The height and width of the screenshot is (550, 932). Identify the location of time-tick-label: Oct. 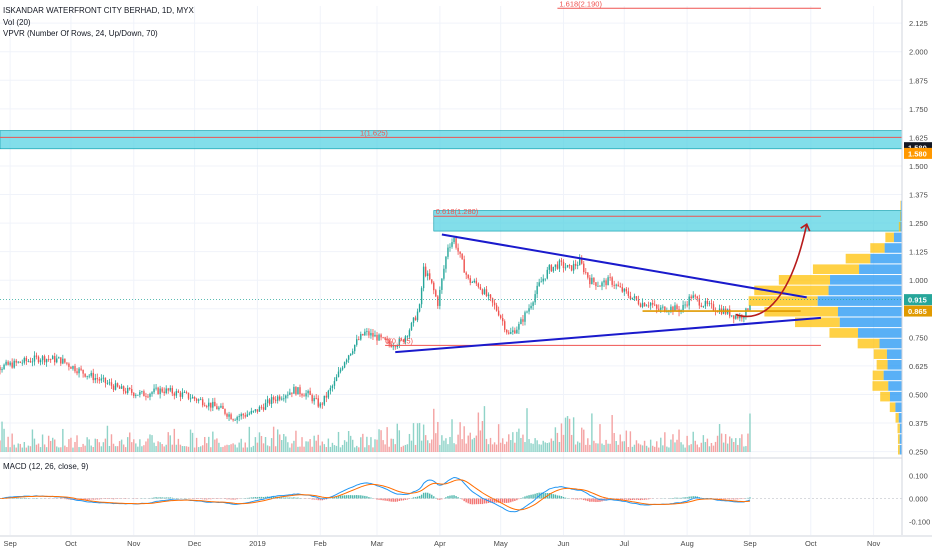
(71, 543).